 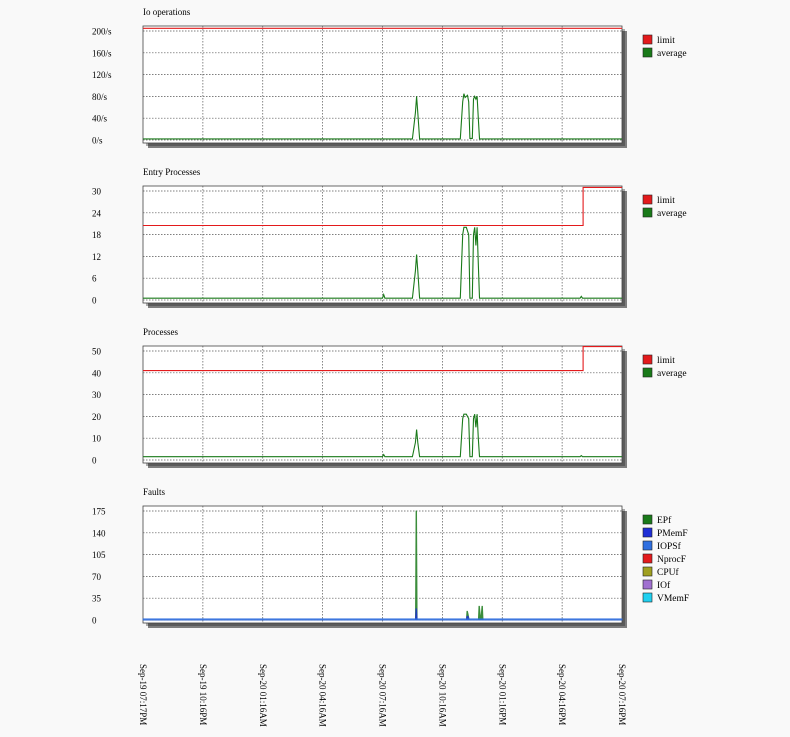 I want to click on legend-label-epf: EPf, so click(x=664, y=520).